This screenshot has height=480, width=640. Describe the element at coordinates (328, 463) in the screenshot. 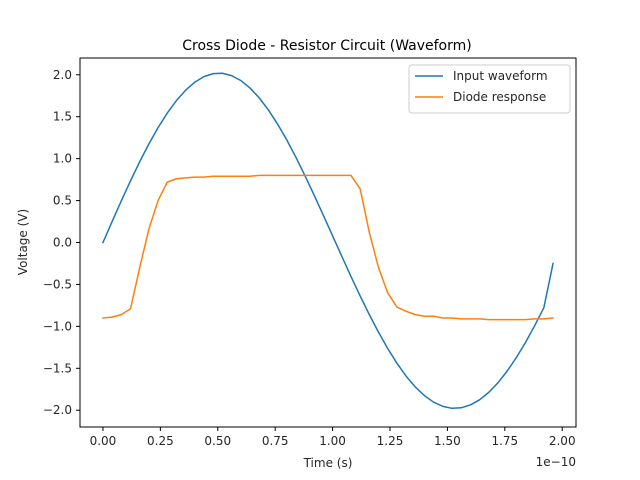

I see `x-axis-label: Time (s)` at that location.